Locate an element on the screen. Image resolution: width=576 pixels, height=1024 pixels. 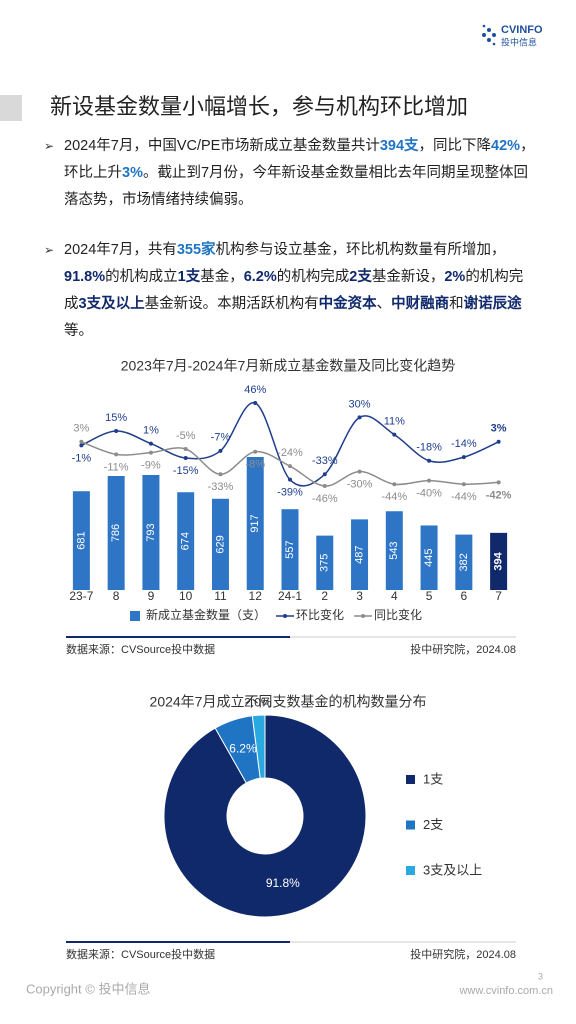
bar-label: 793 is located at coordinates (151, 532).